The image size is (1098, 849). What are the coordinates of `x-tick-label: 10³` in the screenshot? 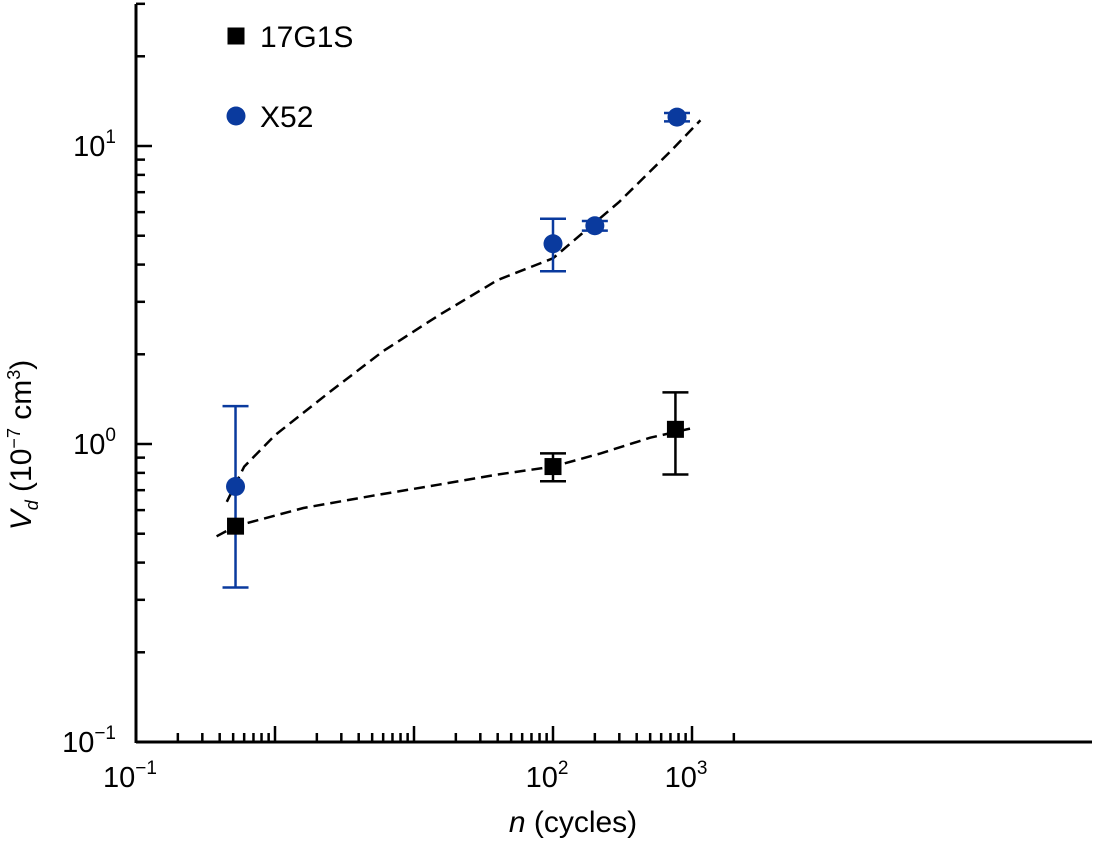 It's located at (686, 776).